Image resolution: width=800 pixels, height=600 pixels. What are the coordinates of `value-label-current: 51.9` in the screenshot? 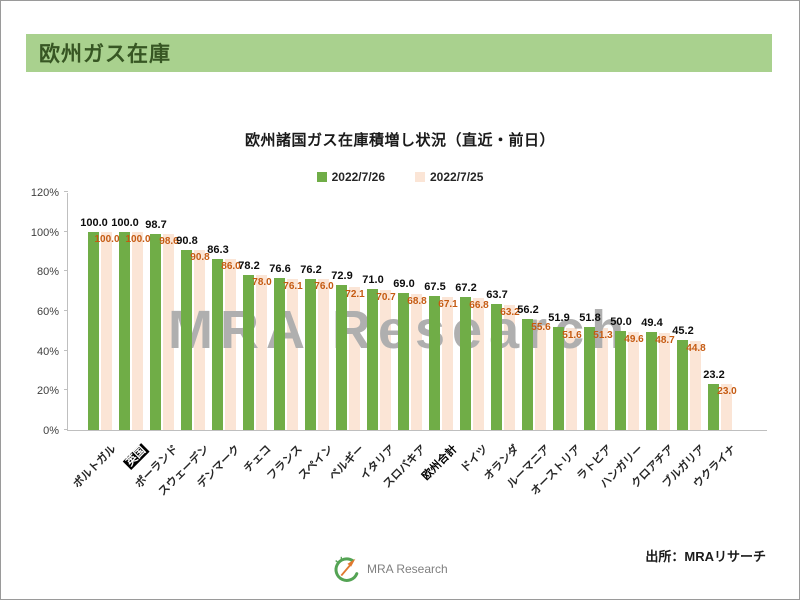 It's located at (559, 318).